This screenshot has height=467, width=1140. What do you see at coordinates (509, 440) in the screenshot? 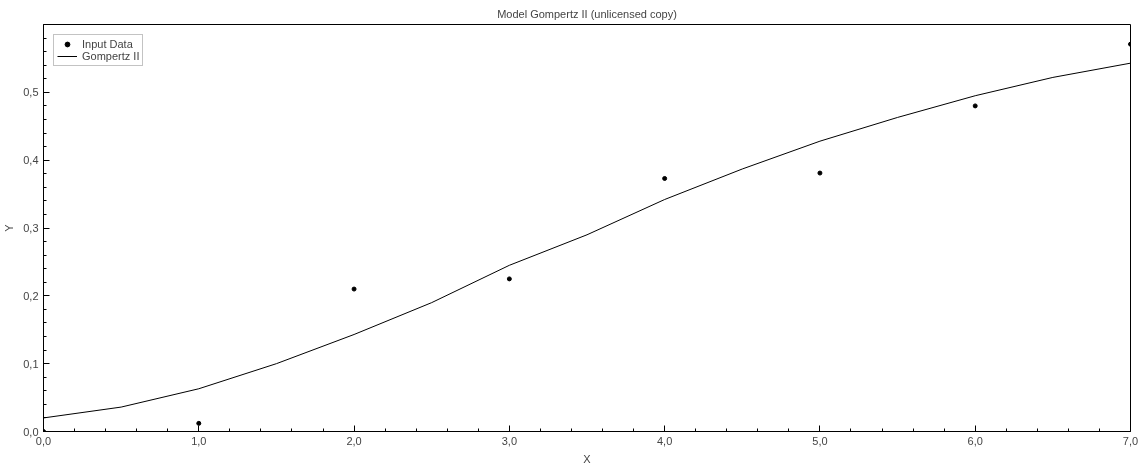
I see `x-tick-label: 3,0` at bounding box center [509, 440].